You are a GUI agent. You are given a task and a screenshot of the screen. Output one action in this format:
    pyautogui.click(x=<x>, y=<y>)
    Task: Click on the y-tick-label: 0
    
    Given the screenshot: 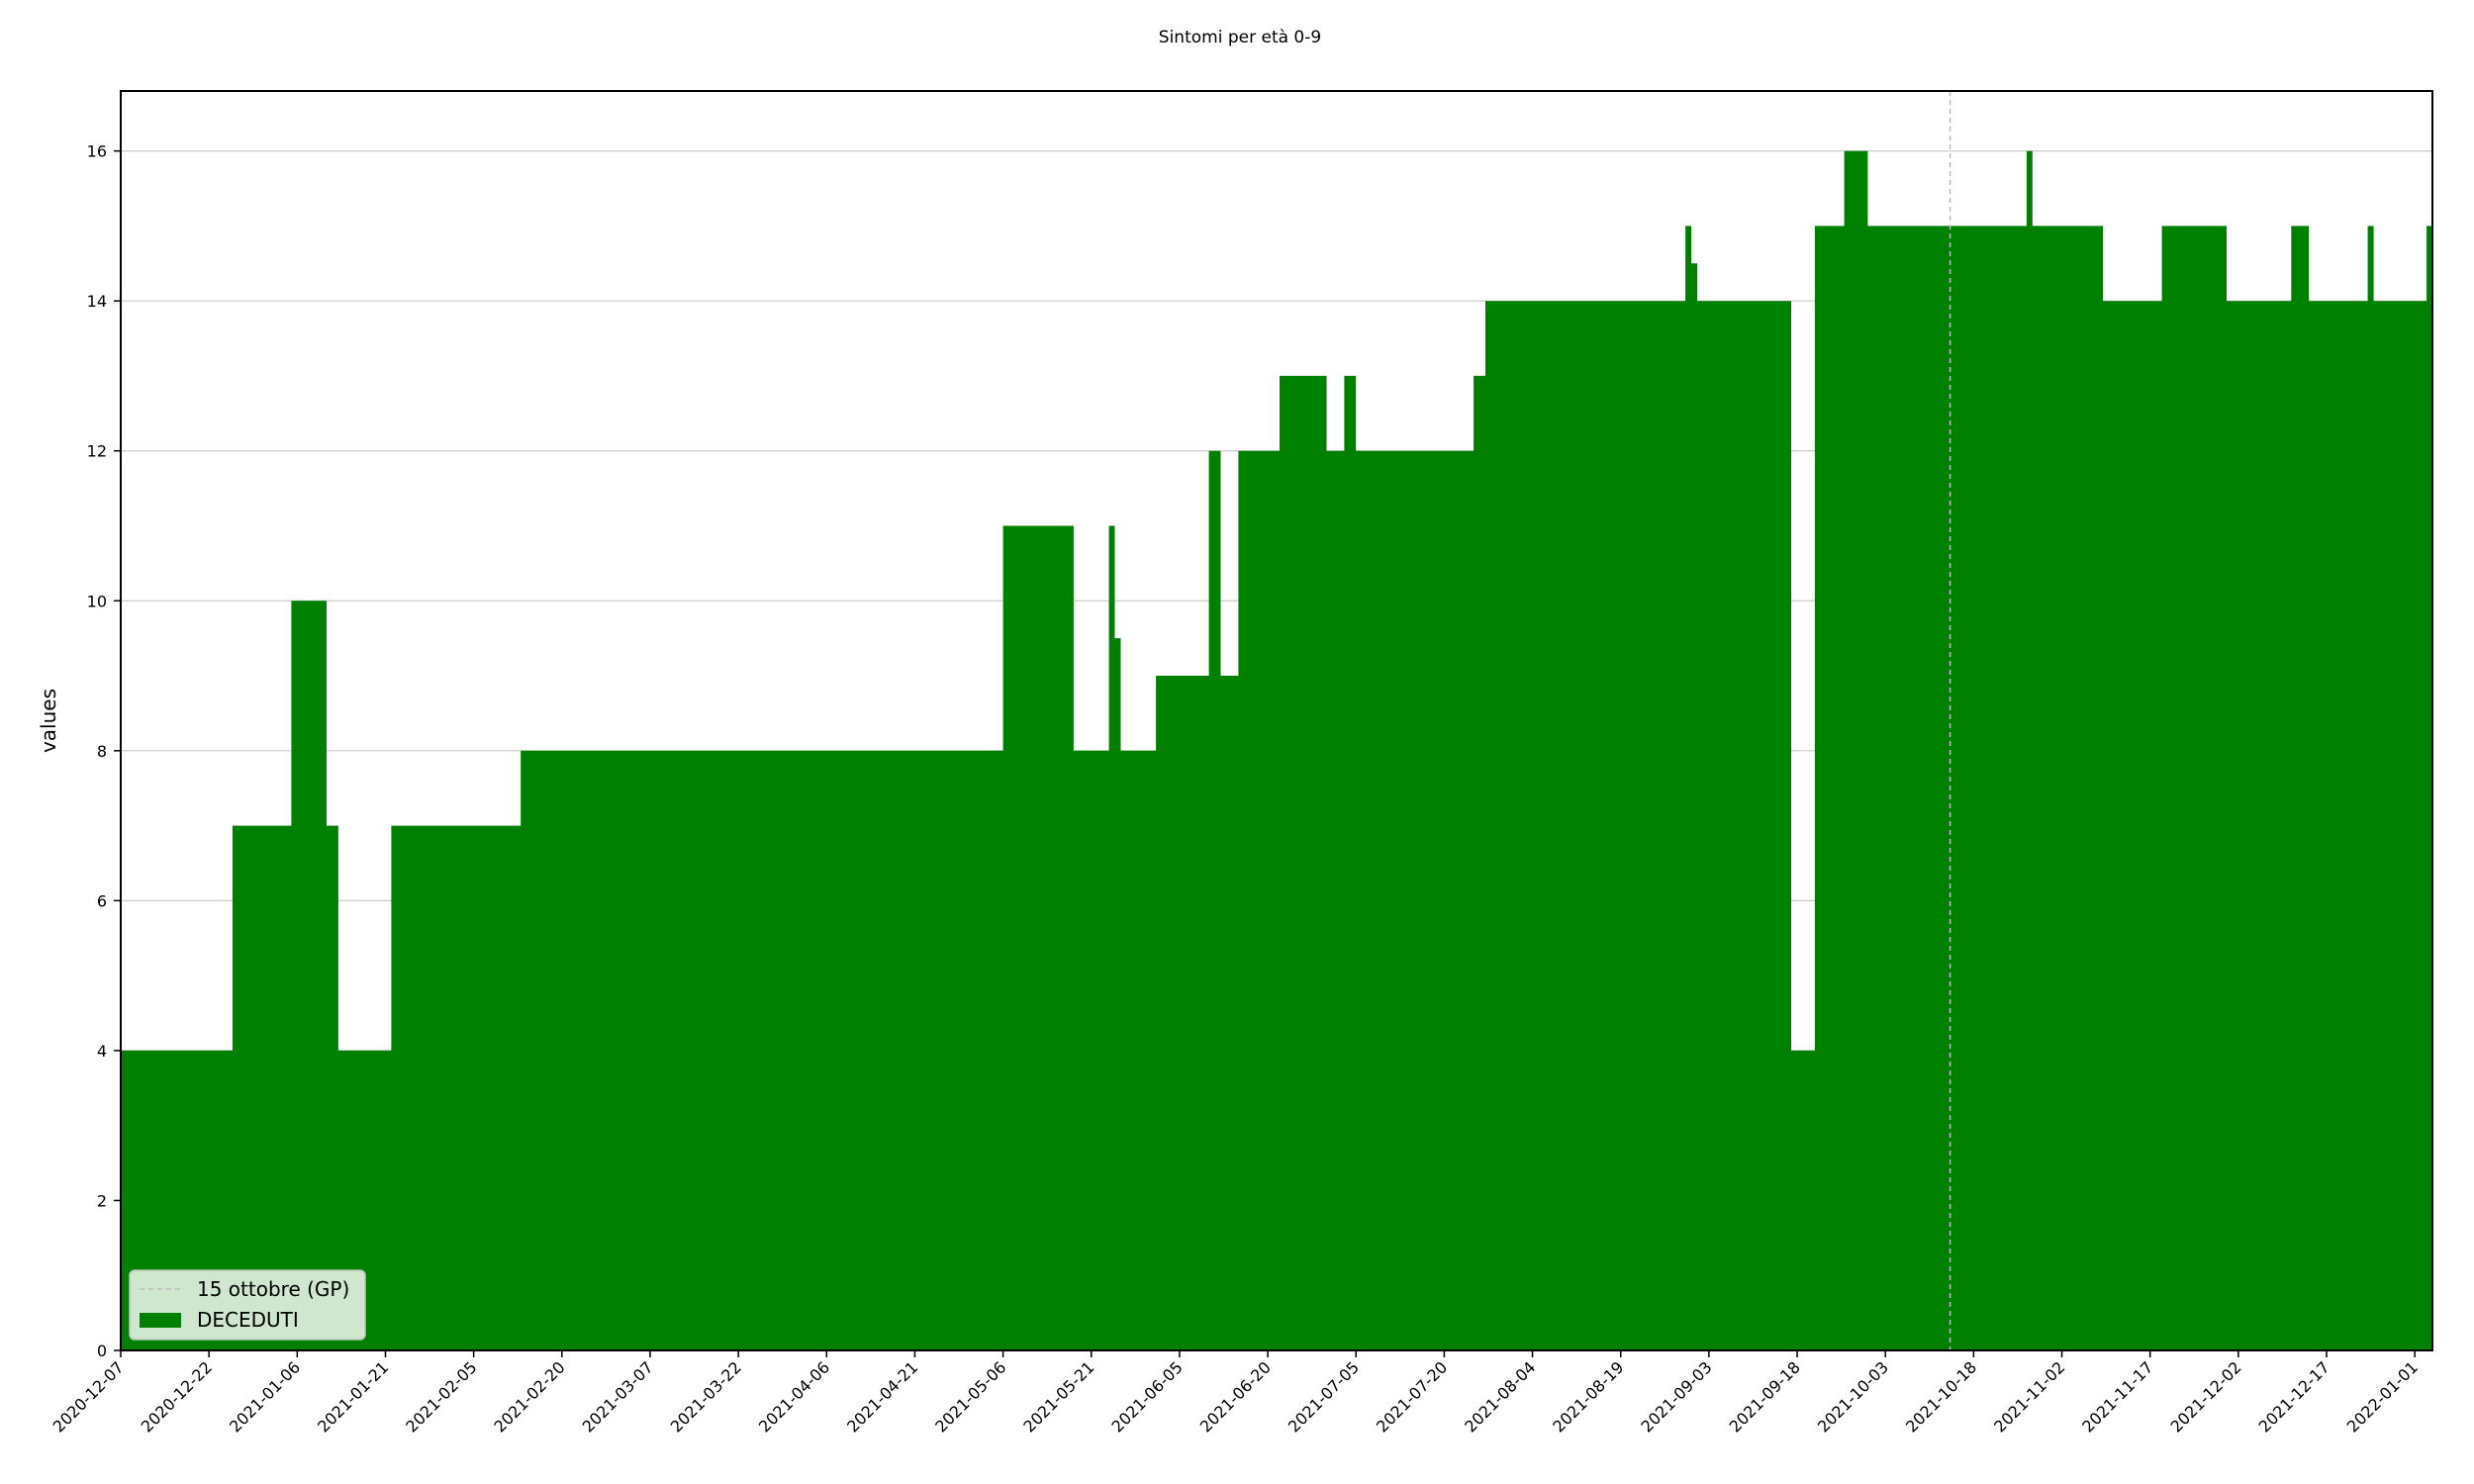 What is the action you would take?
    pyautogui.click(x=102, y=1351)
    